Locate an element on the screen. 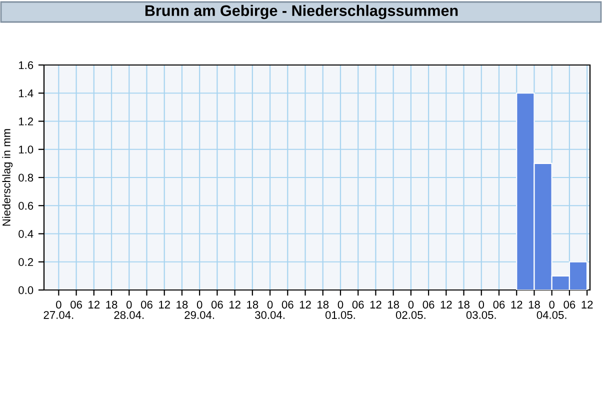  chart-title: Brunn am Gebirge - Niederschlagssummen is located at coordinates (301, 12).